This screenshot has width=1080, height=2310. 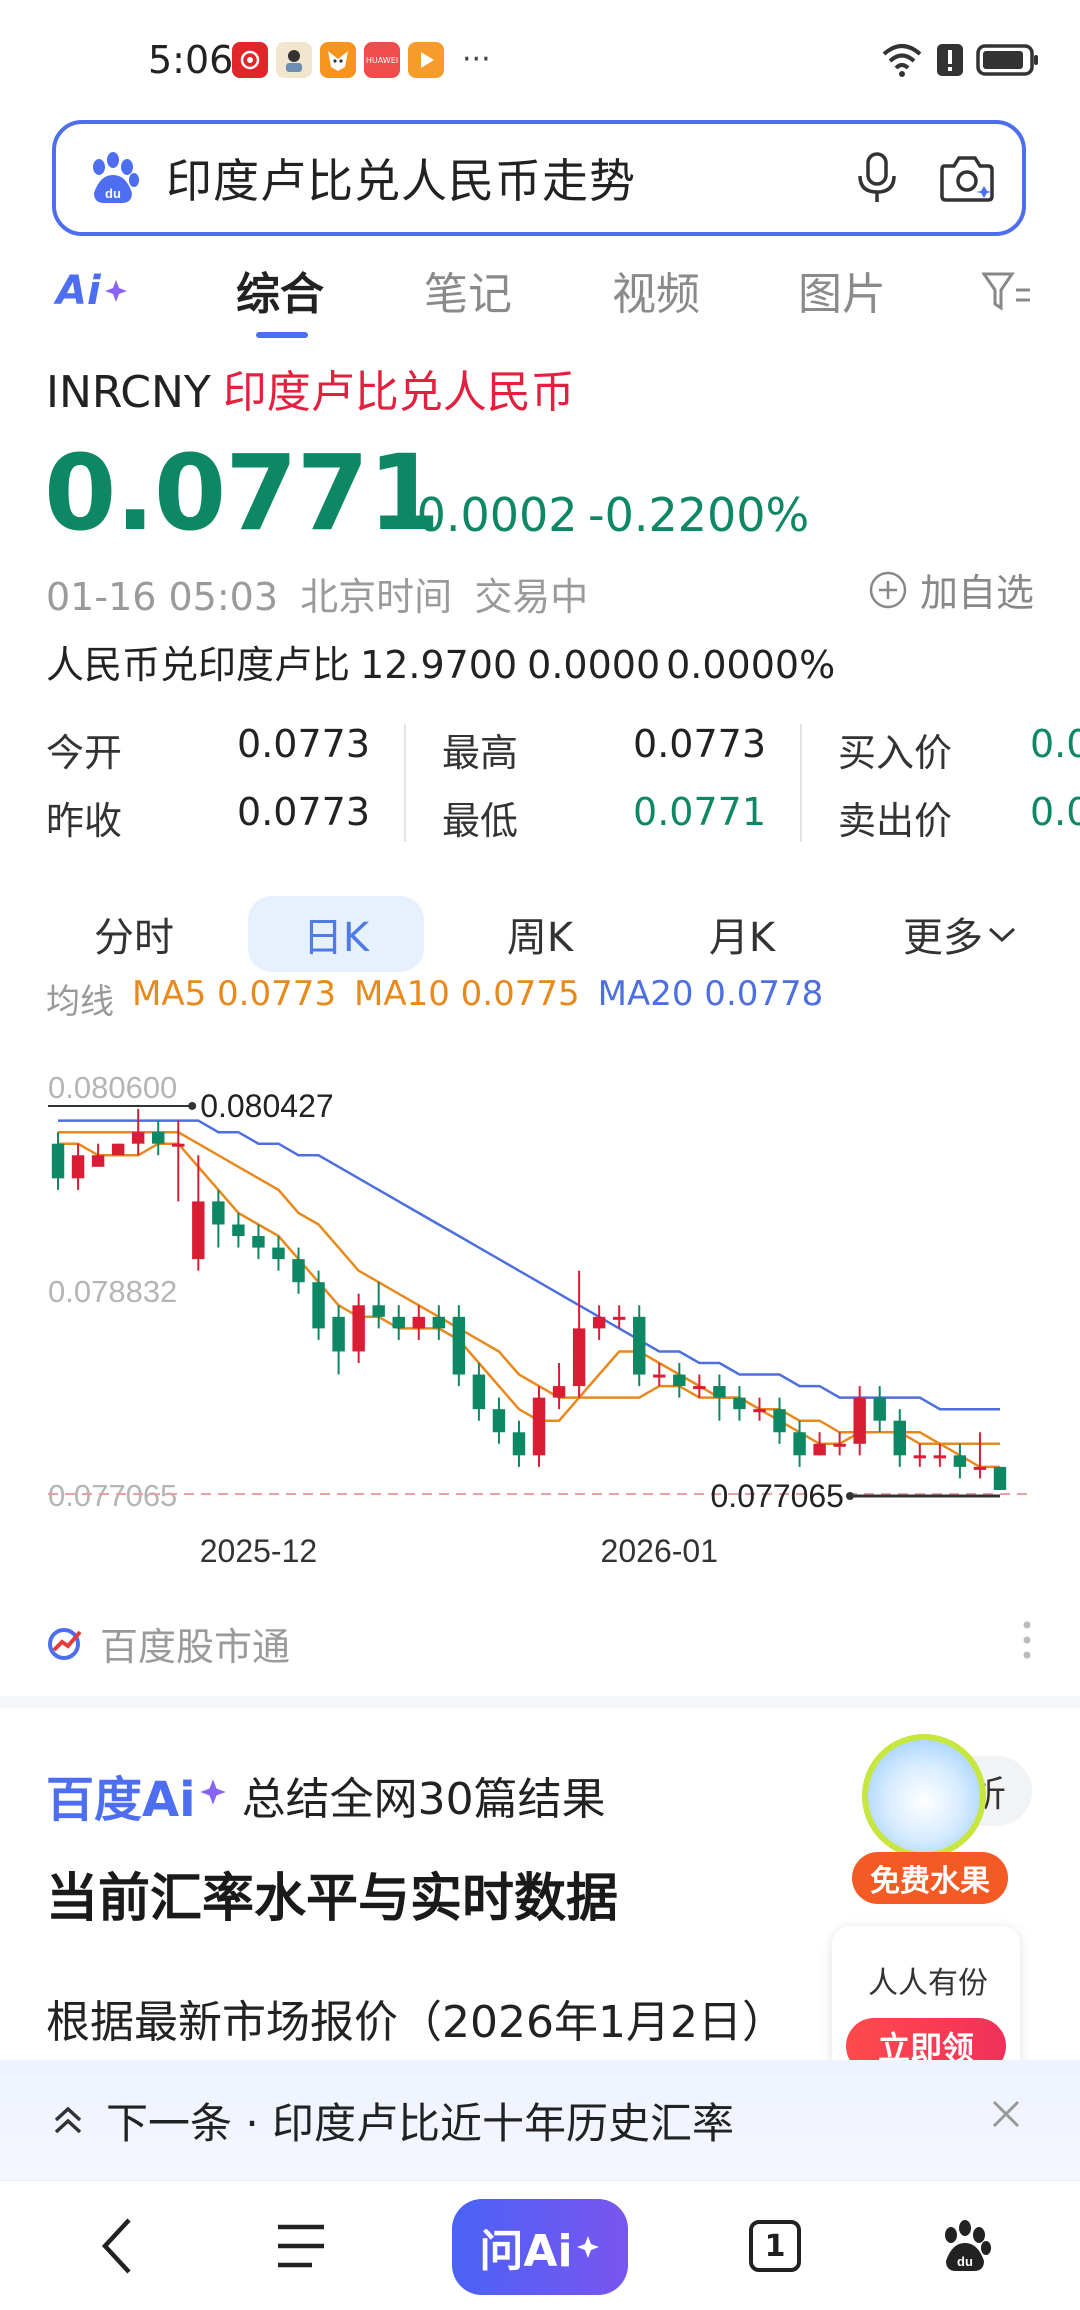 What do you see at coordinates (1007, 60) in the screenshot?
I see `battery-icon` at bounding box center [1007, 60].